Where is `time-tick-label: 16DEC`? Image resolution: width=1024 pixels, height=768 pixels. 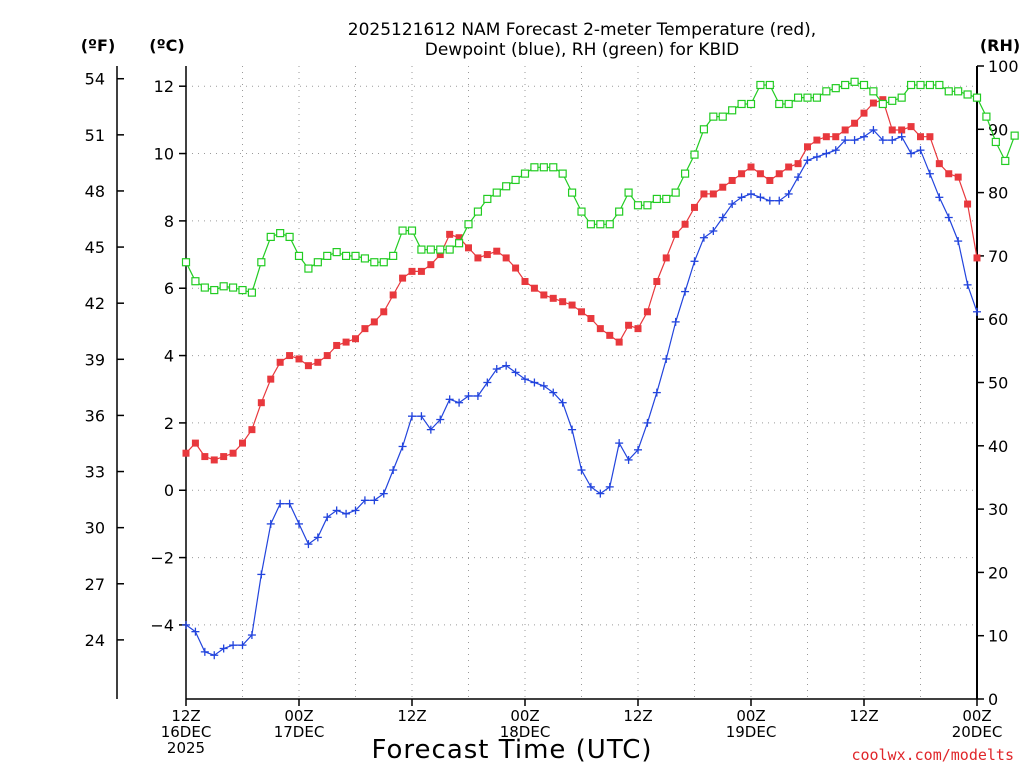 time-tick-label: 16DEC is located at coordinates (186, 732).